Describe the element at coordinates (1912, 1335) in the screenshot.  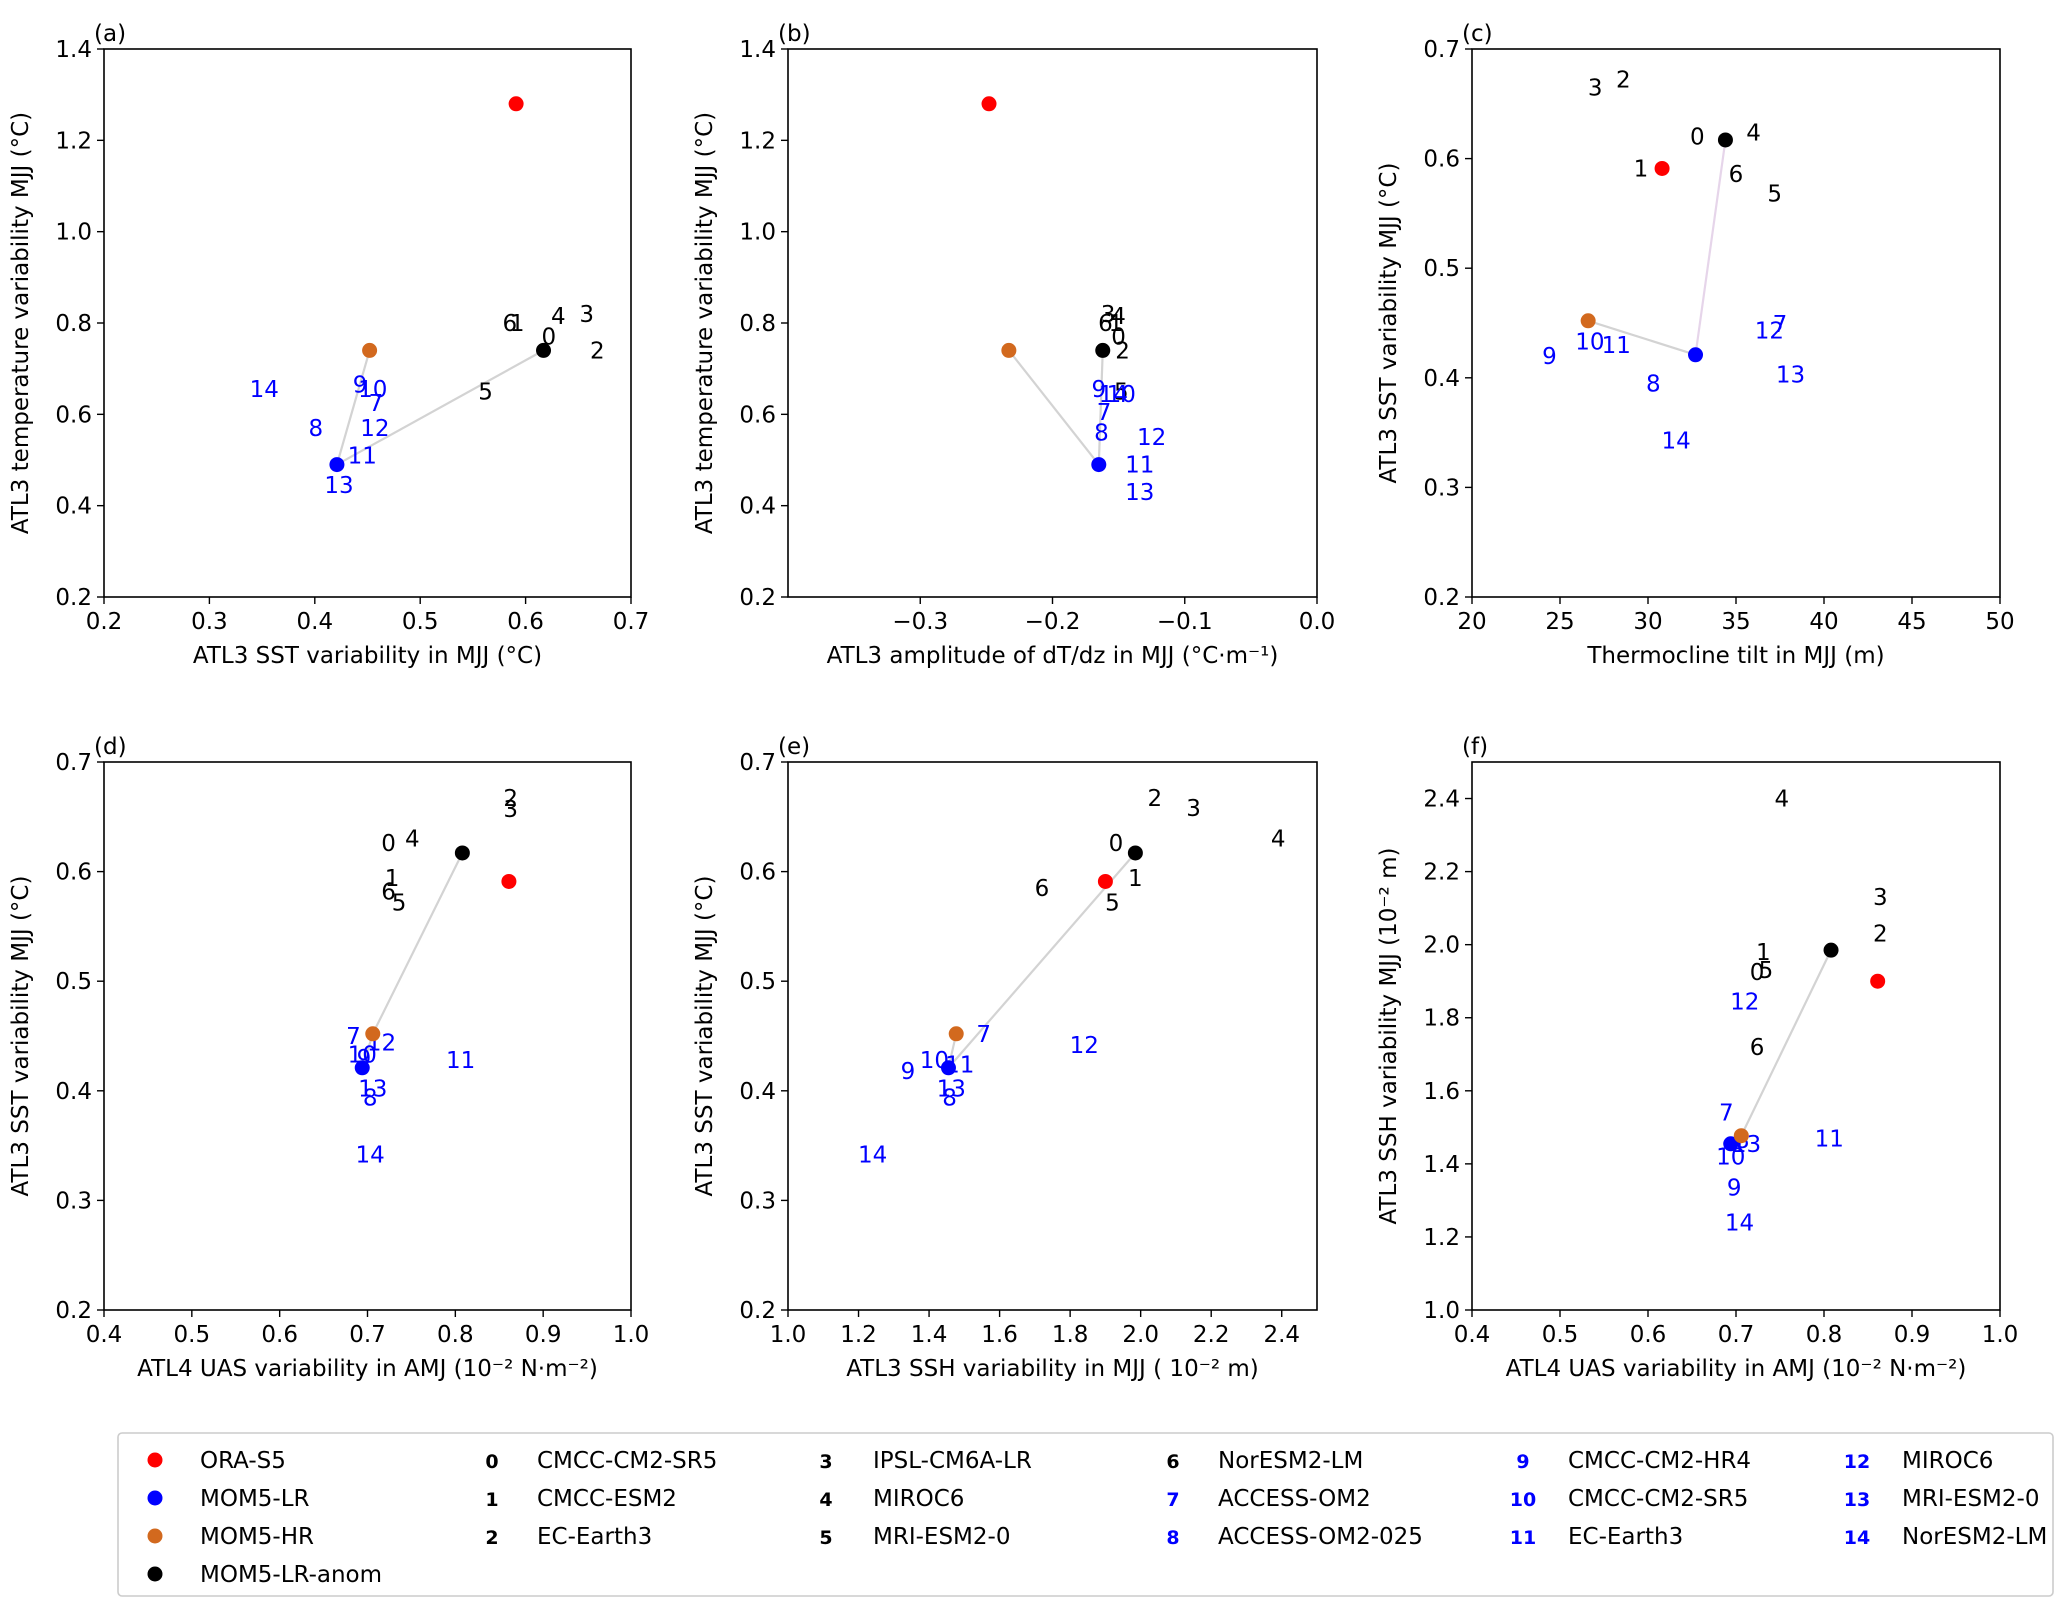
I see `x-tick-label: 0.9` at that location.